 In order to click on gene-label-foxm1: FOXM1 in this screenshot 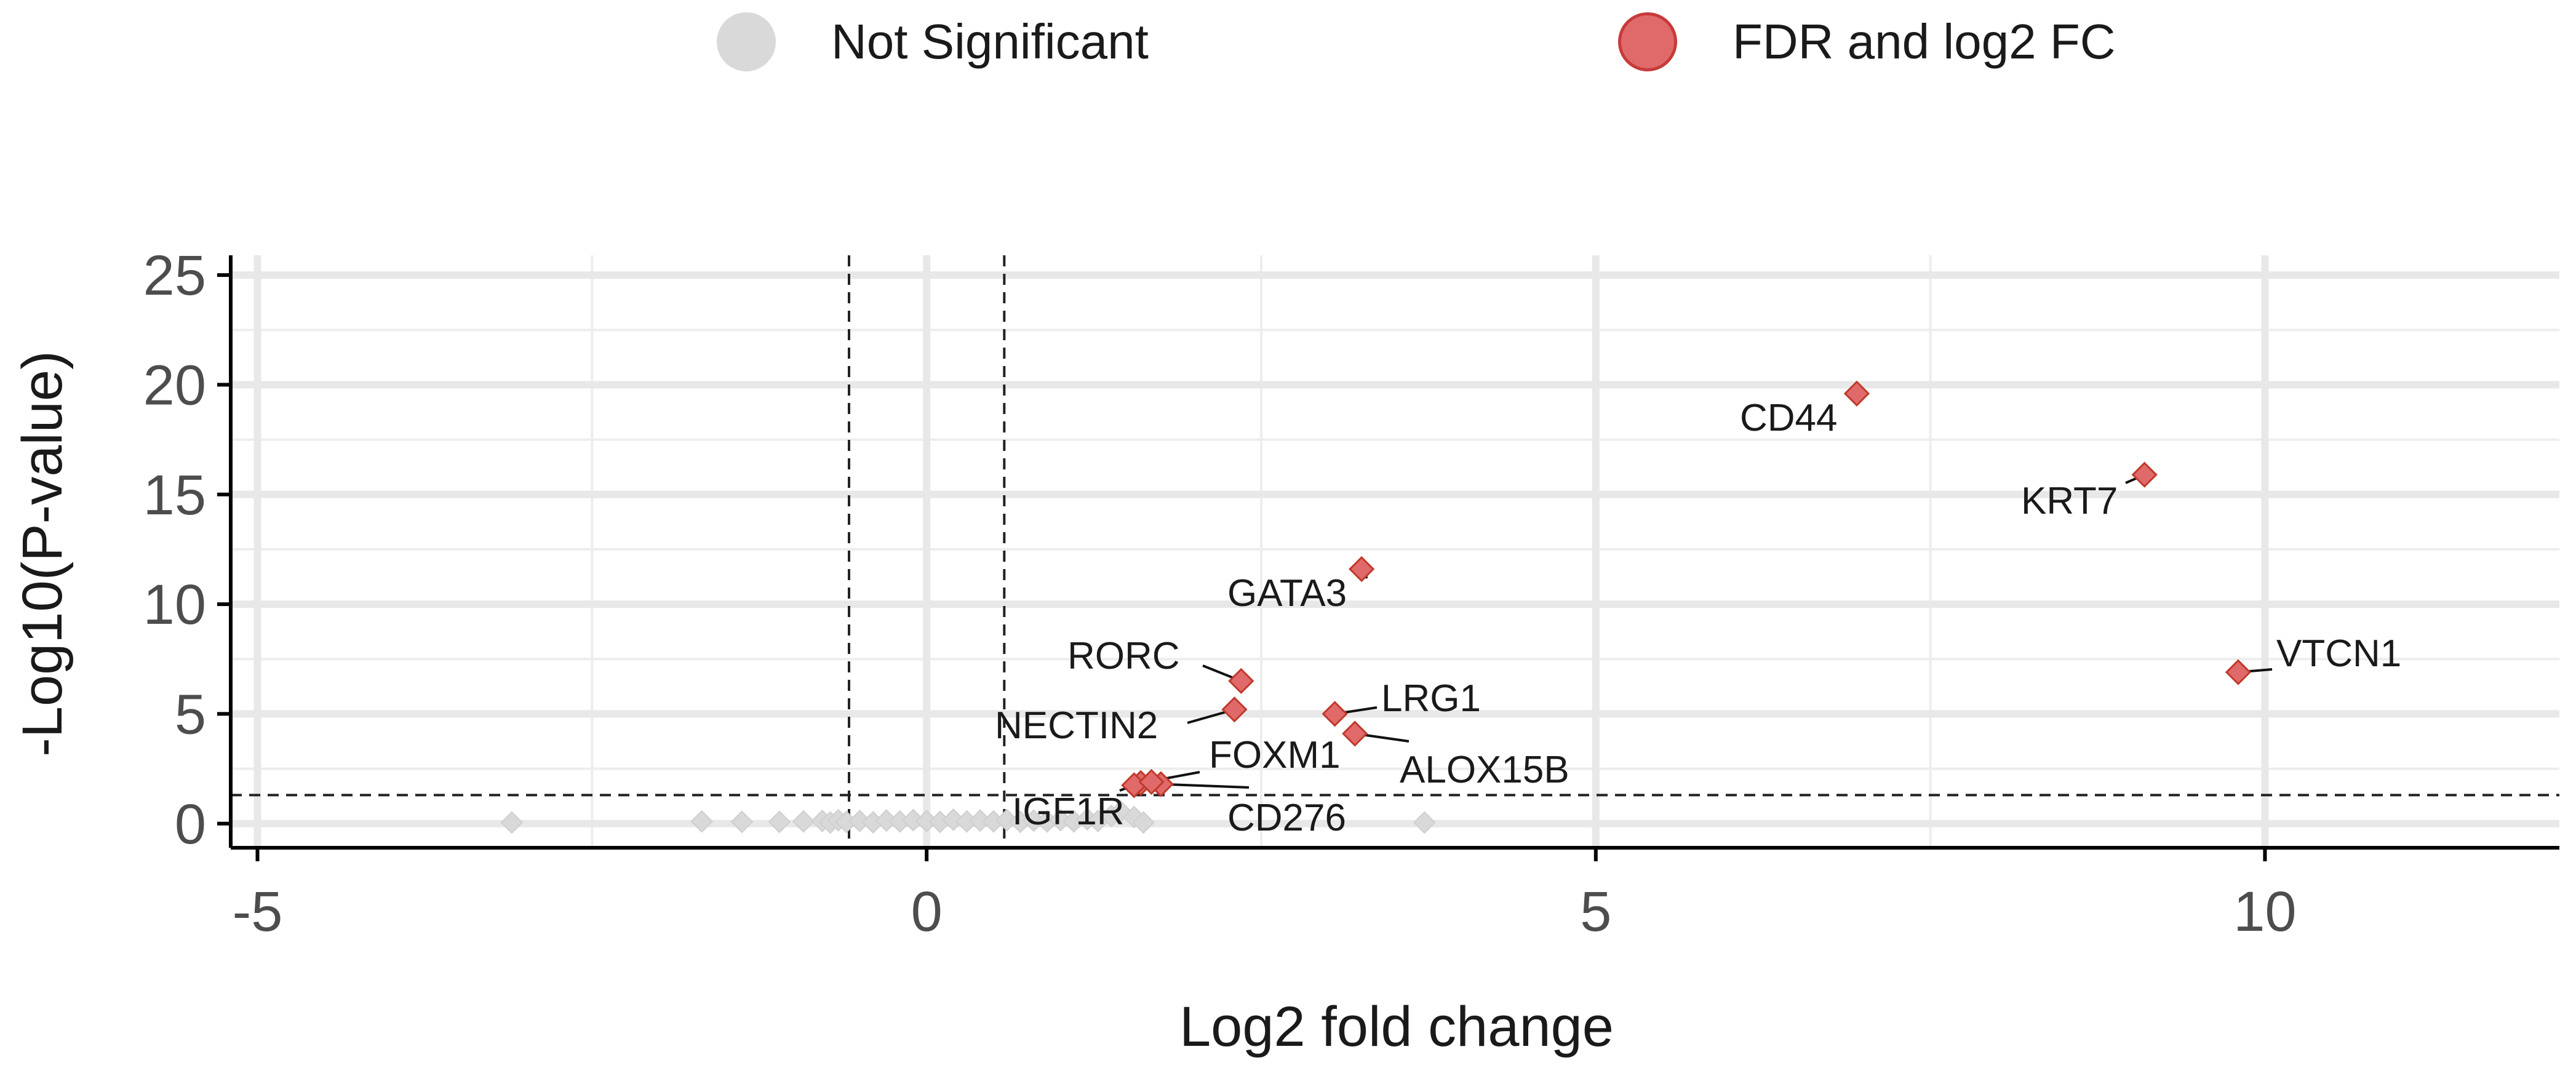, I will do `click(1275, 755)`.